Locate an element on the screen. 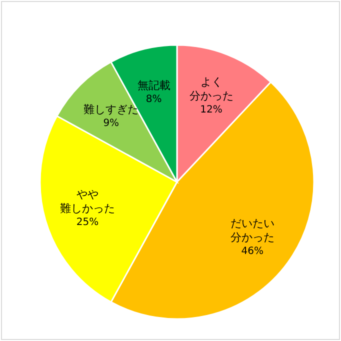 The image size is (341, 341). data-label: 12% is located at coordinates (211, 109).